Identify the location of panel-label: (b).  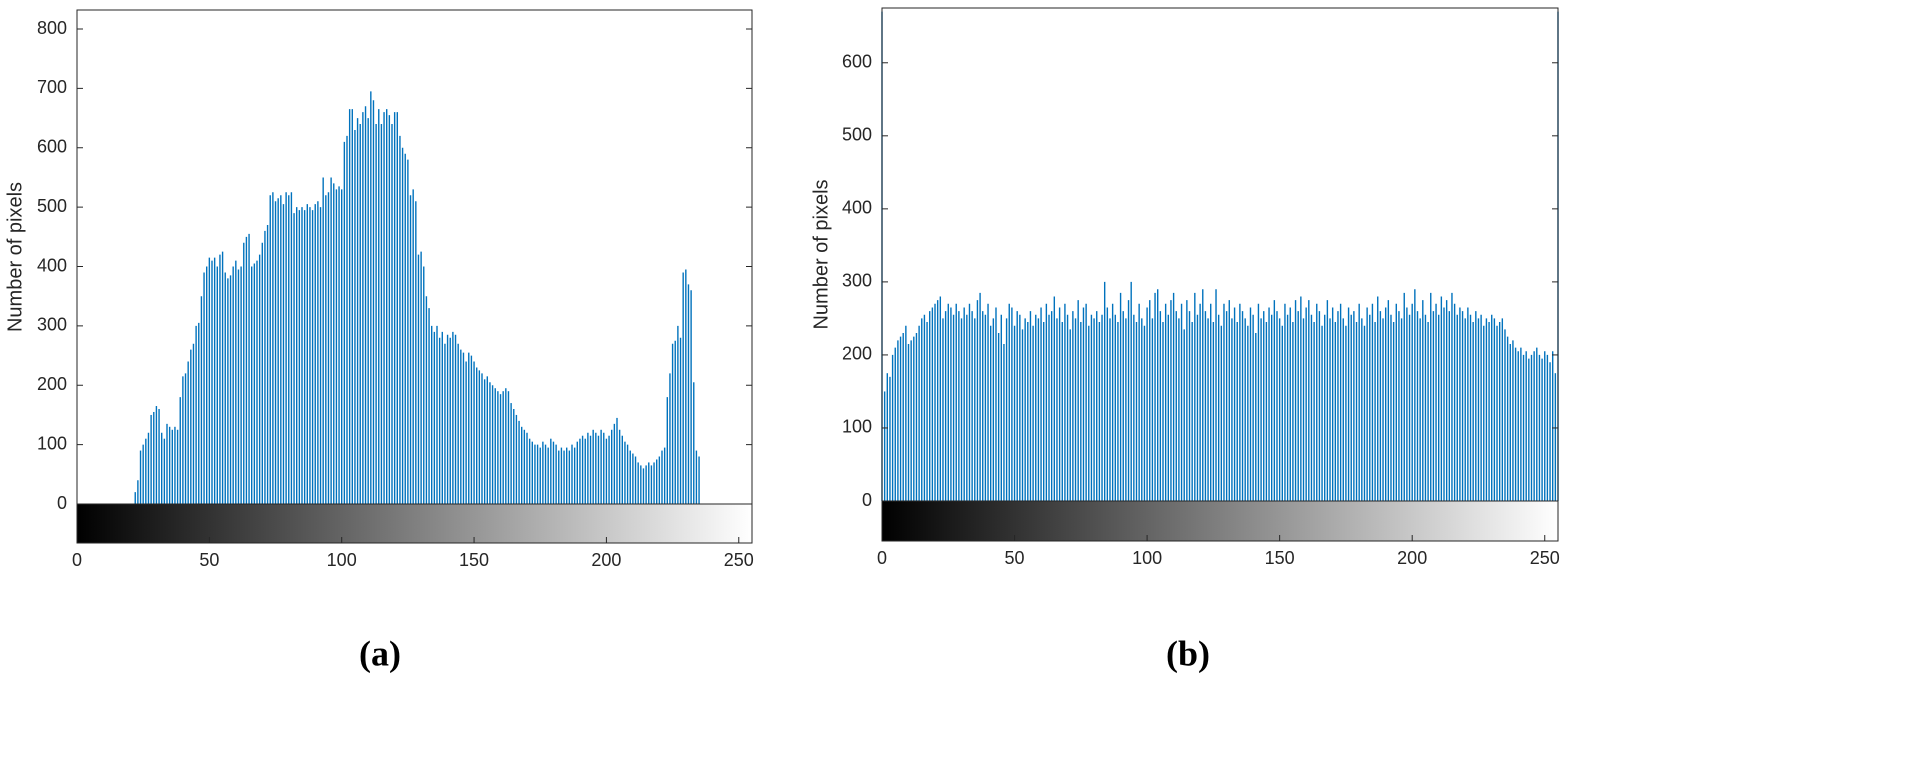
(1188, 653).